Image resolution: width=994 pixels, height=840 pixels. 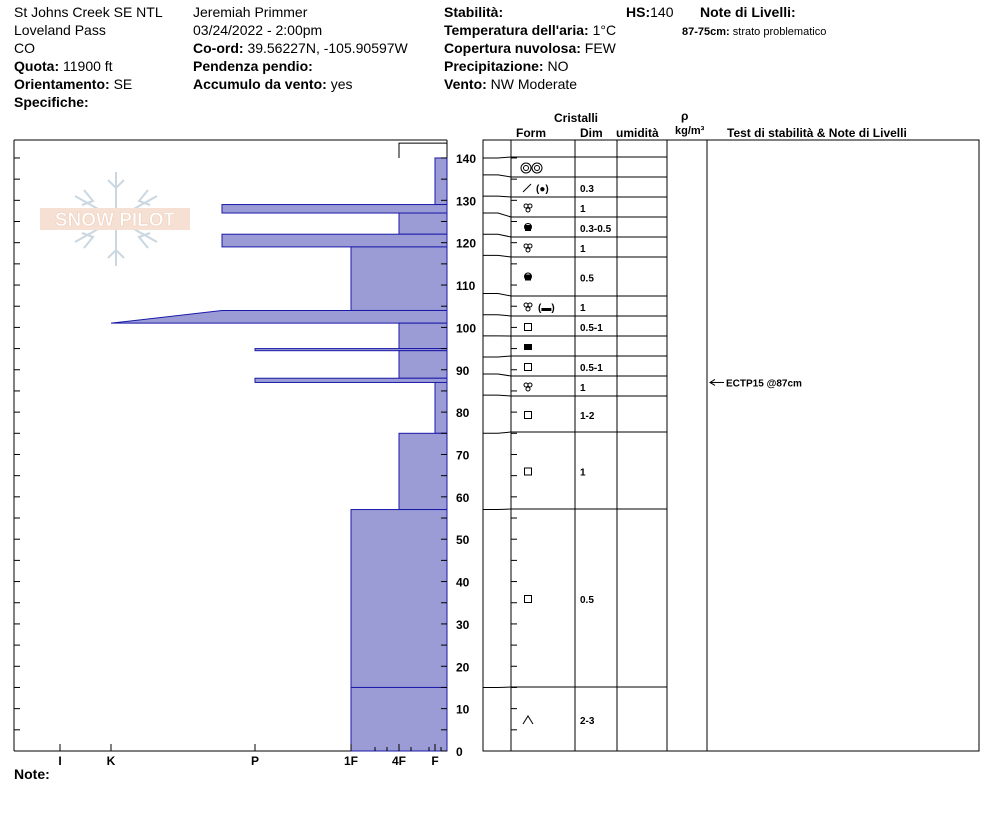 What do you see at coordinates (466, 244) in the screenshot?
I see `depth-tick-label: 120` at bounding box center [466, 244].